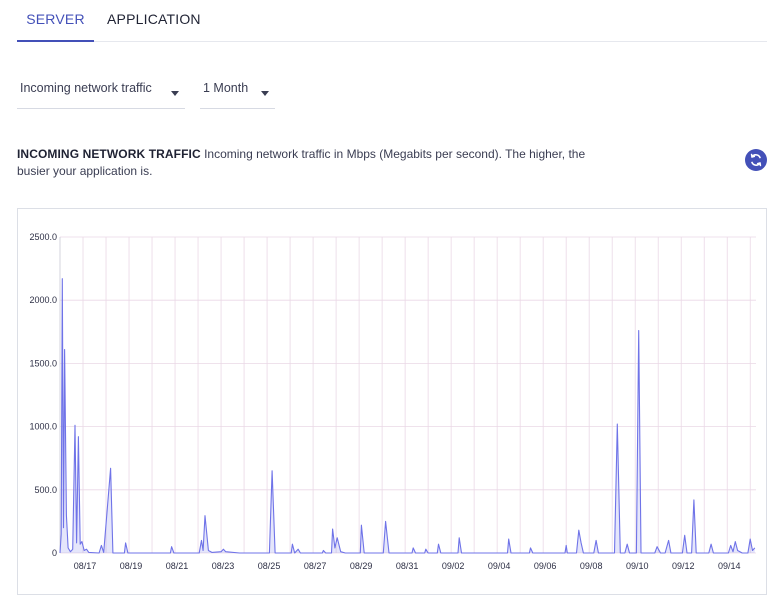 The width and height of the screenshot is (778, 608). I want to click on y-tick-label: 2500.0, so click(43, 237).